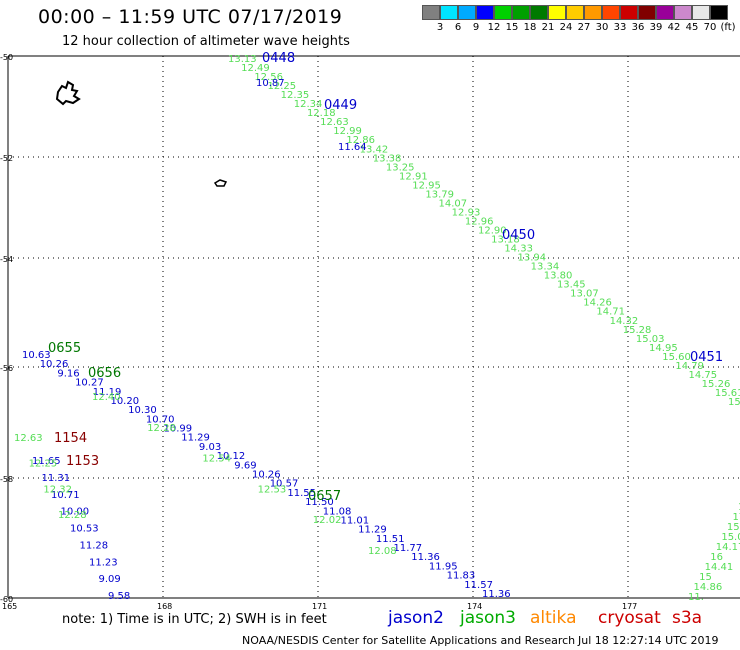 The width and height of the screenshot is (740, 650). I want to click on swh-value: 12.18, so click(321, 113).